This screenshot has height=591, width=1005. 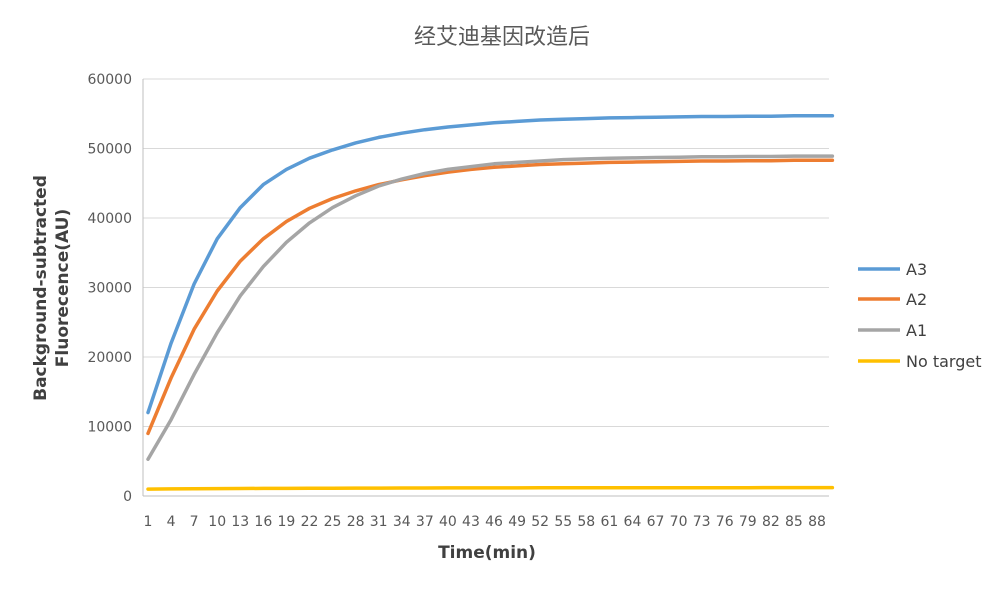 I want to click on x-tick-label: 58, so click(x=586, y=522).